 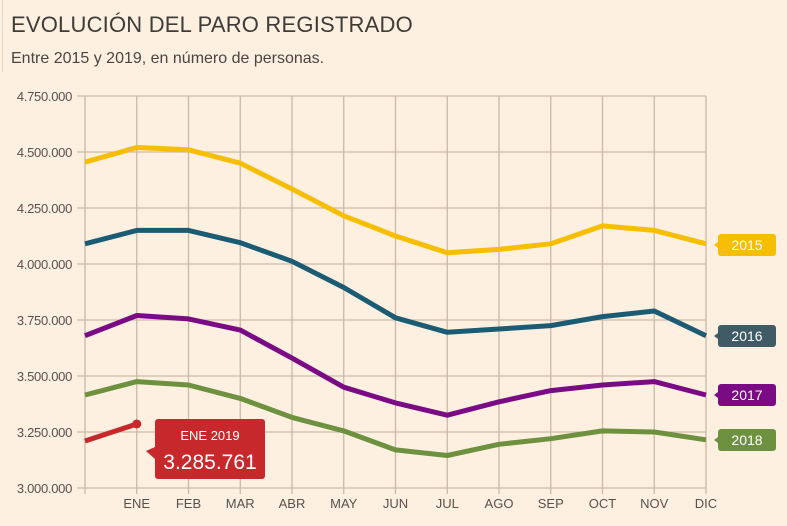 What do you see at coordinates (395, 418) in the screenshot?
I see `series-line-2018` at bounding box center [395, 418].